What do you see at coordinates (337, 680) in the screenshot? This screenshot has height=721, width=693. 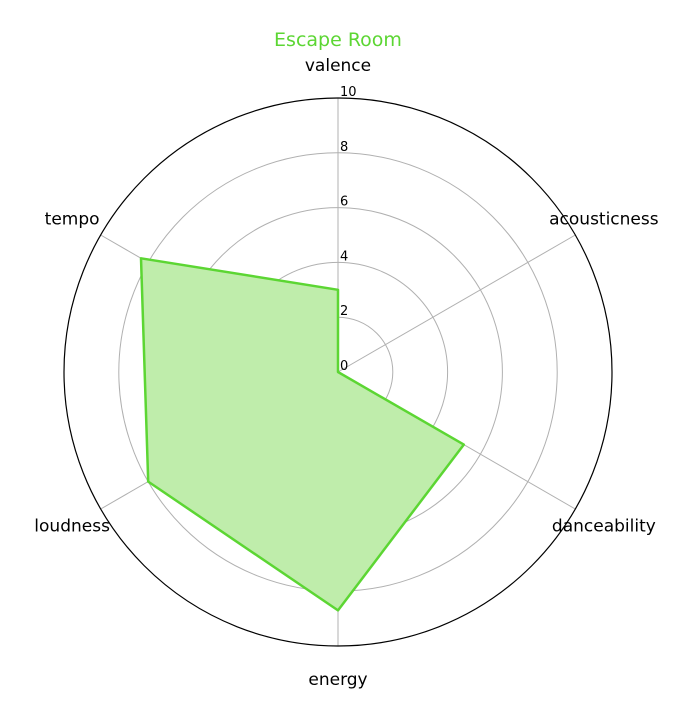 I see `axis-label-energy: energy` at bounding box center [337, 680].